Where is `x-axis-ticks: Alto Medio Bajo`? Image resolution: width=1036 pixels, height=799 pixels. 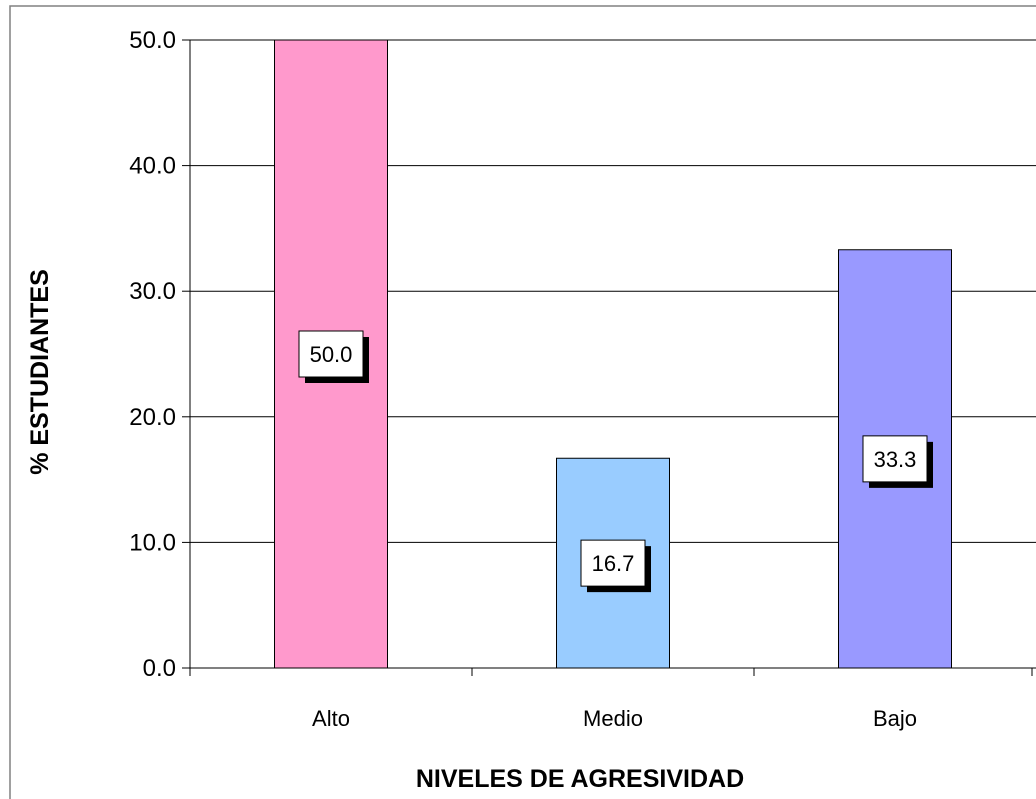 x-axis-ticks: Alto Medio Bajo is located at coordinates (614, 699).